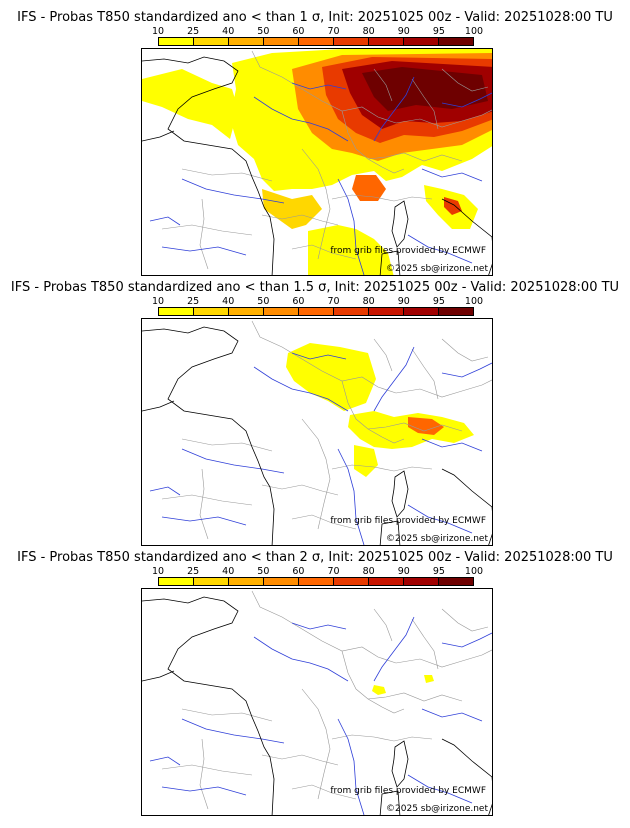 This screenshot has width=630, height=828. I want to click on colorbar-tick-label: 70, so click(333, 571).